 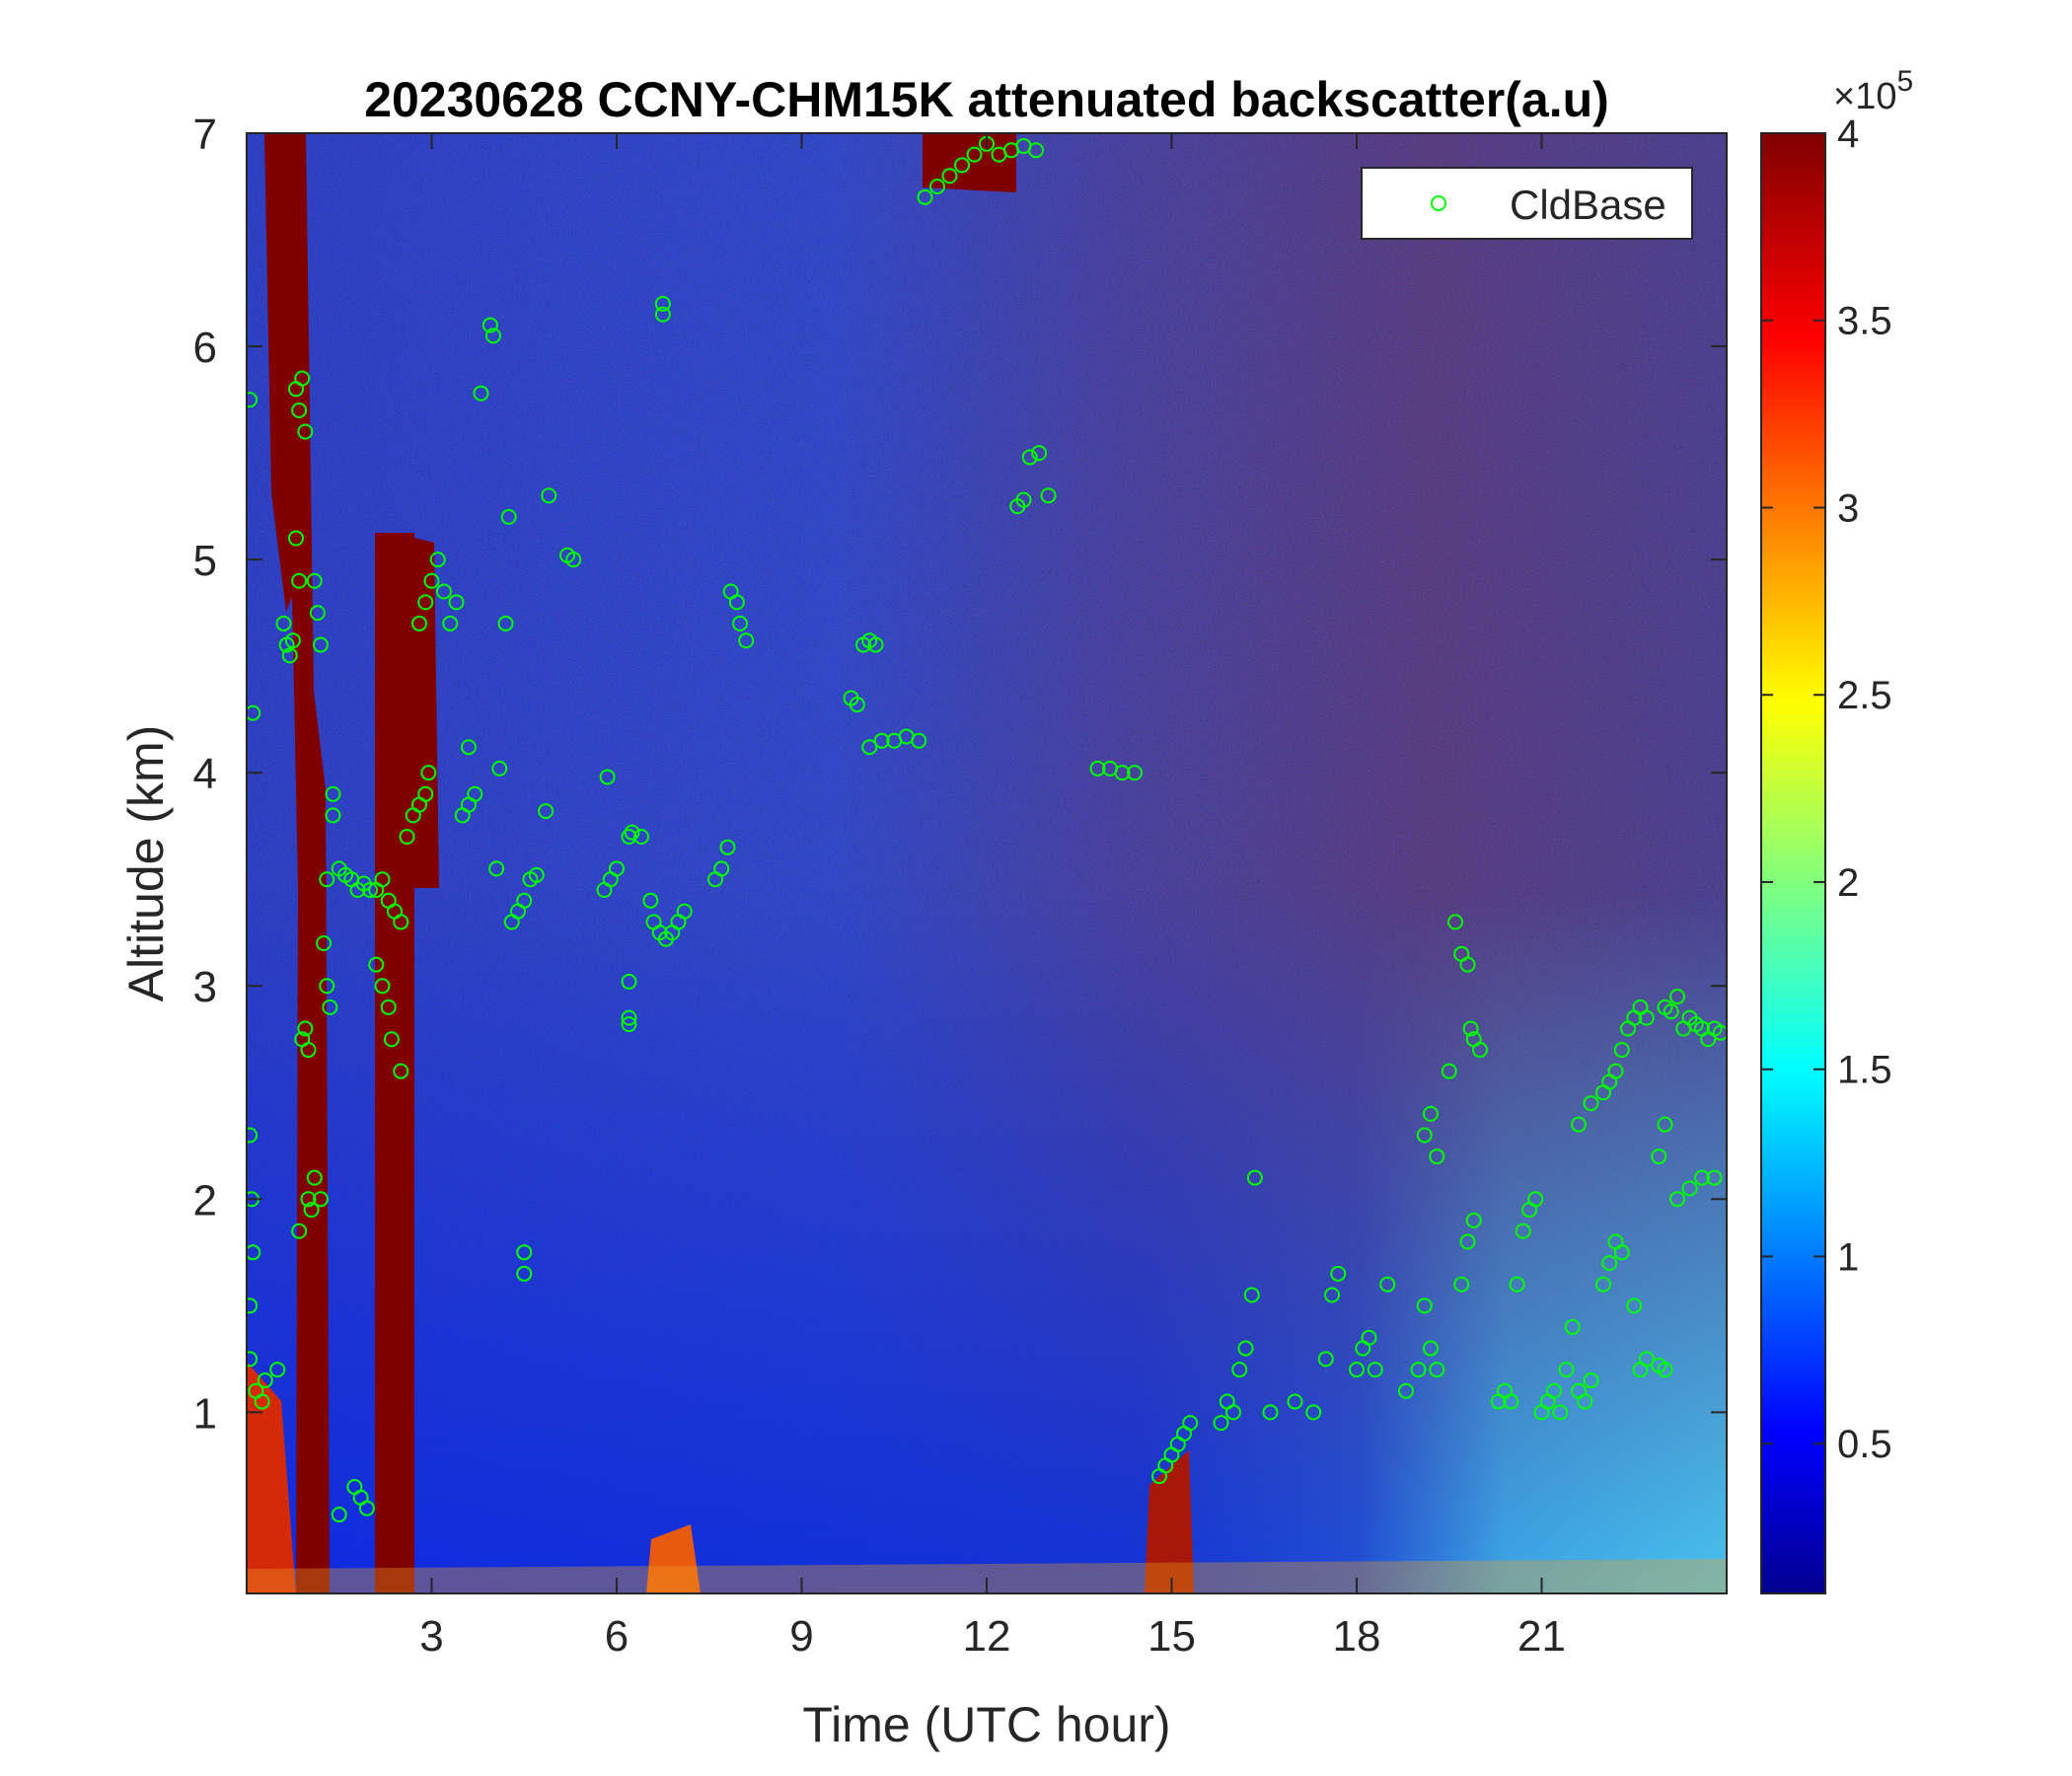 I want to click on colorbar: 0.5 1 1.5 2 2.5 3 3.5 4 ×105, so click(x=1837, y=829).